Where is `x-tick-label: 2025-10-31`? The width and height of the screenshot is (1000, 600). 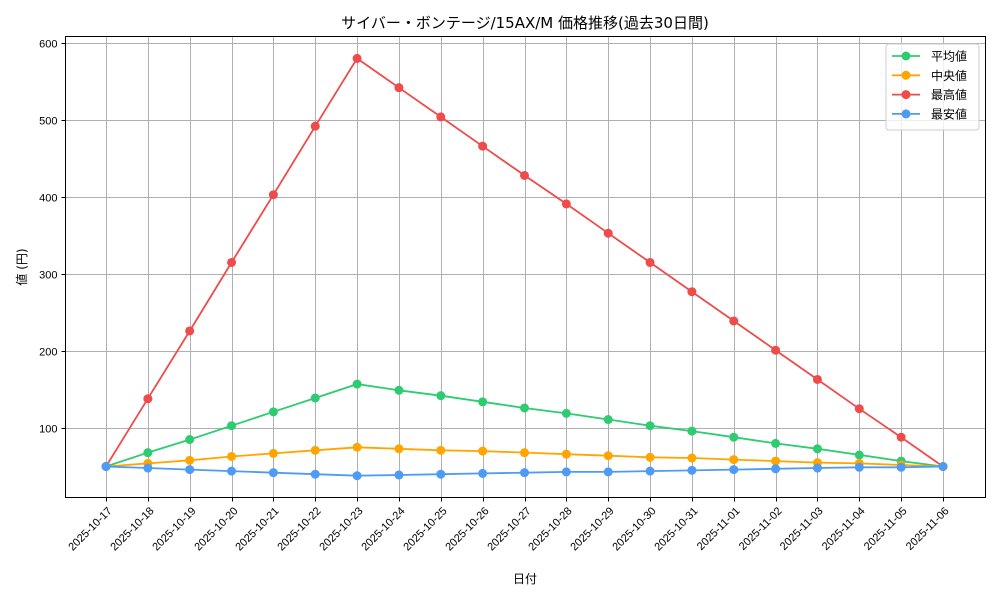
x-tick-label: 2025-10-31 is located at coordinates (676, 529).